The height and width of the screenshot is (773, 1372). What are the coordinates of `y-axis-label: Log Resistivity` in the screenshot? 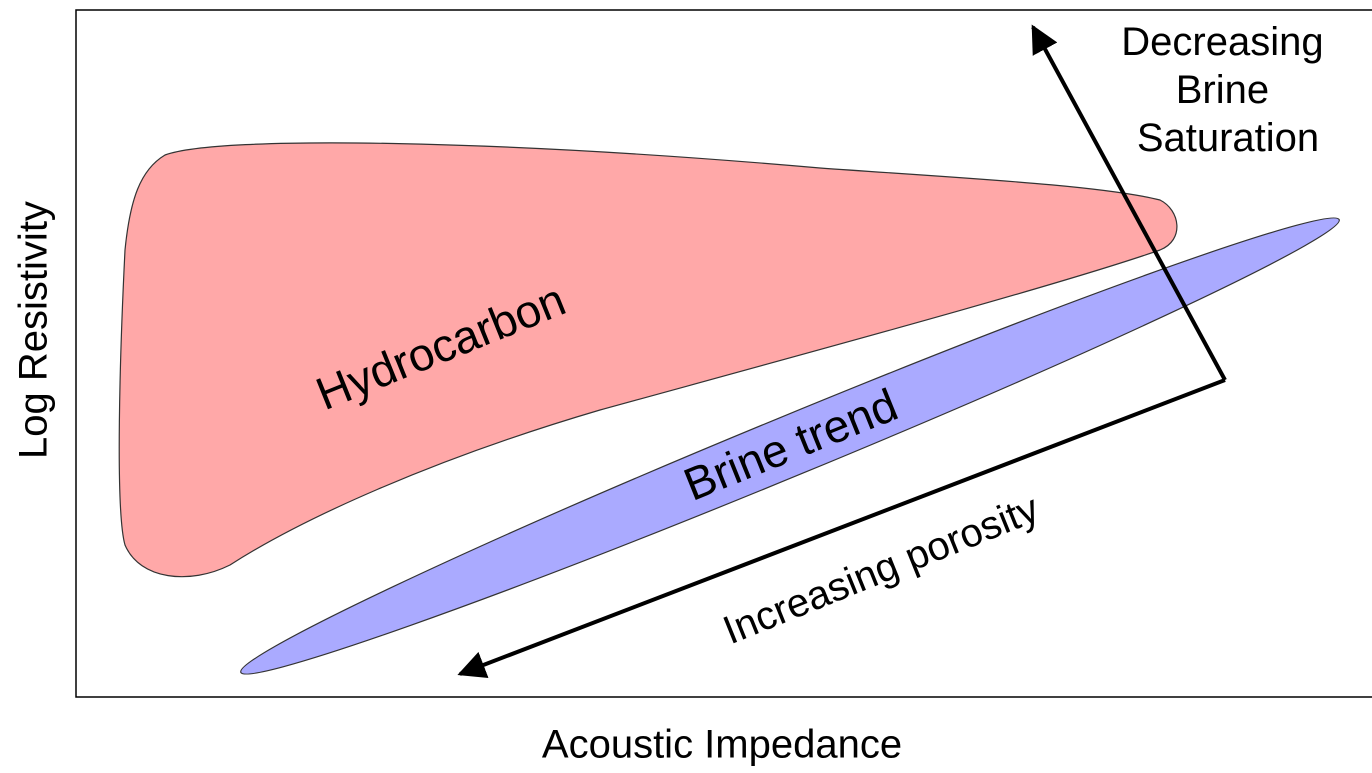 It's located at (34, 330).